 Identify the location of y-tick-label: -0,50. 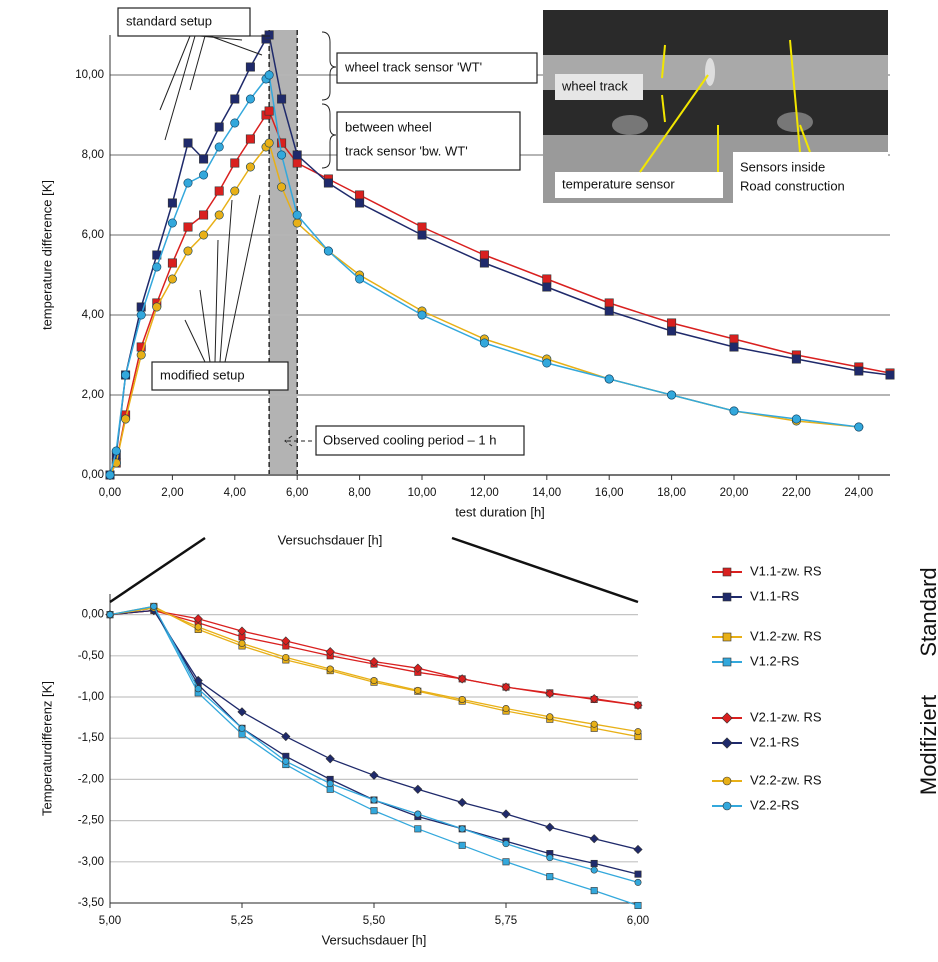
(91, 656).